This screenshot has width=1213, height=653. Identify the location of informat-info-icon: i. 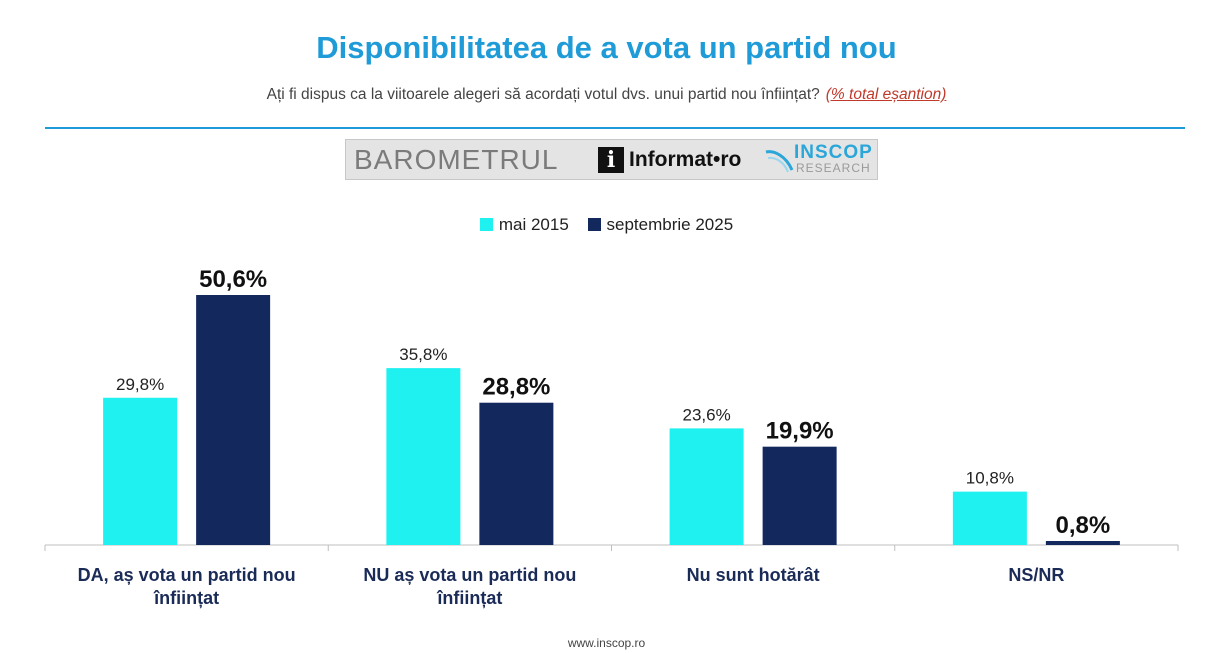
(611, 160).